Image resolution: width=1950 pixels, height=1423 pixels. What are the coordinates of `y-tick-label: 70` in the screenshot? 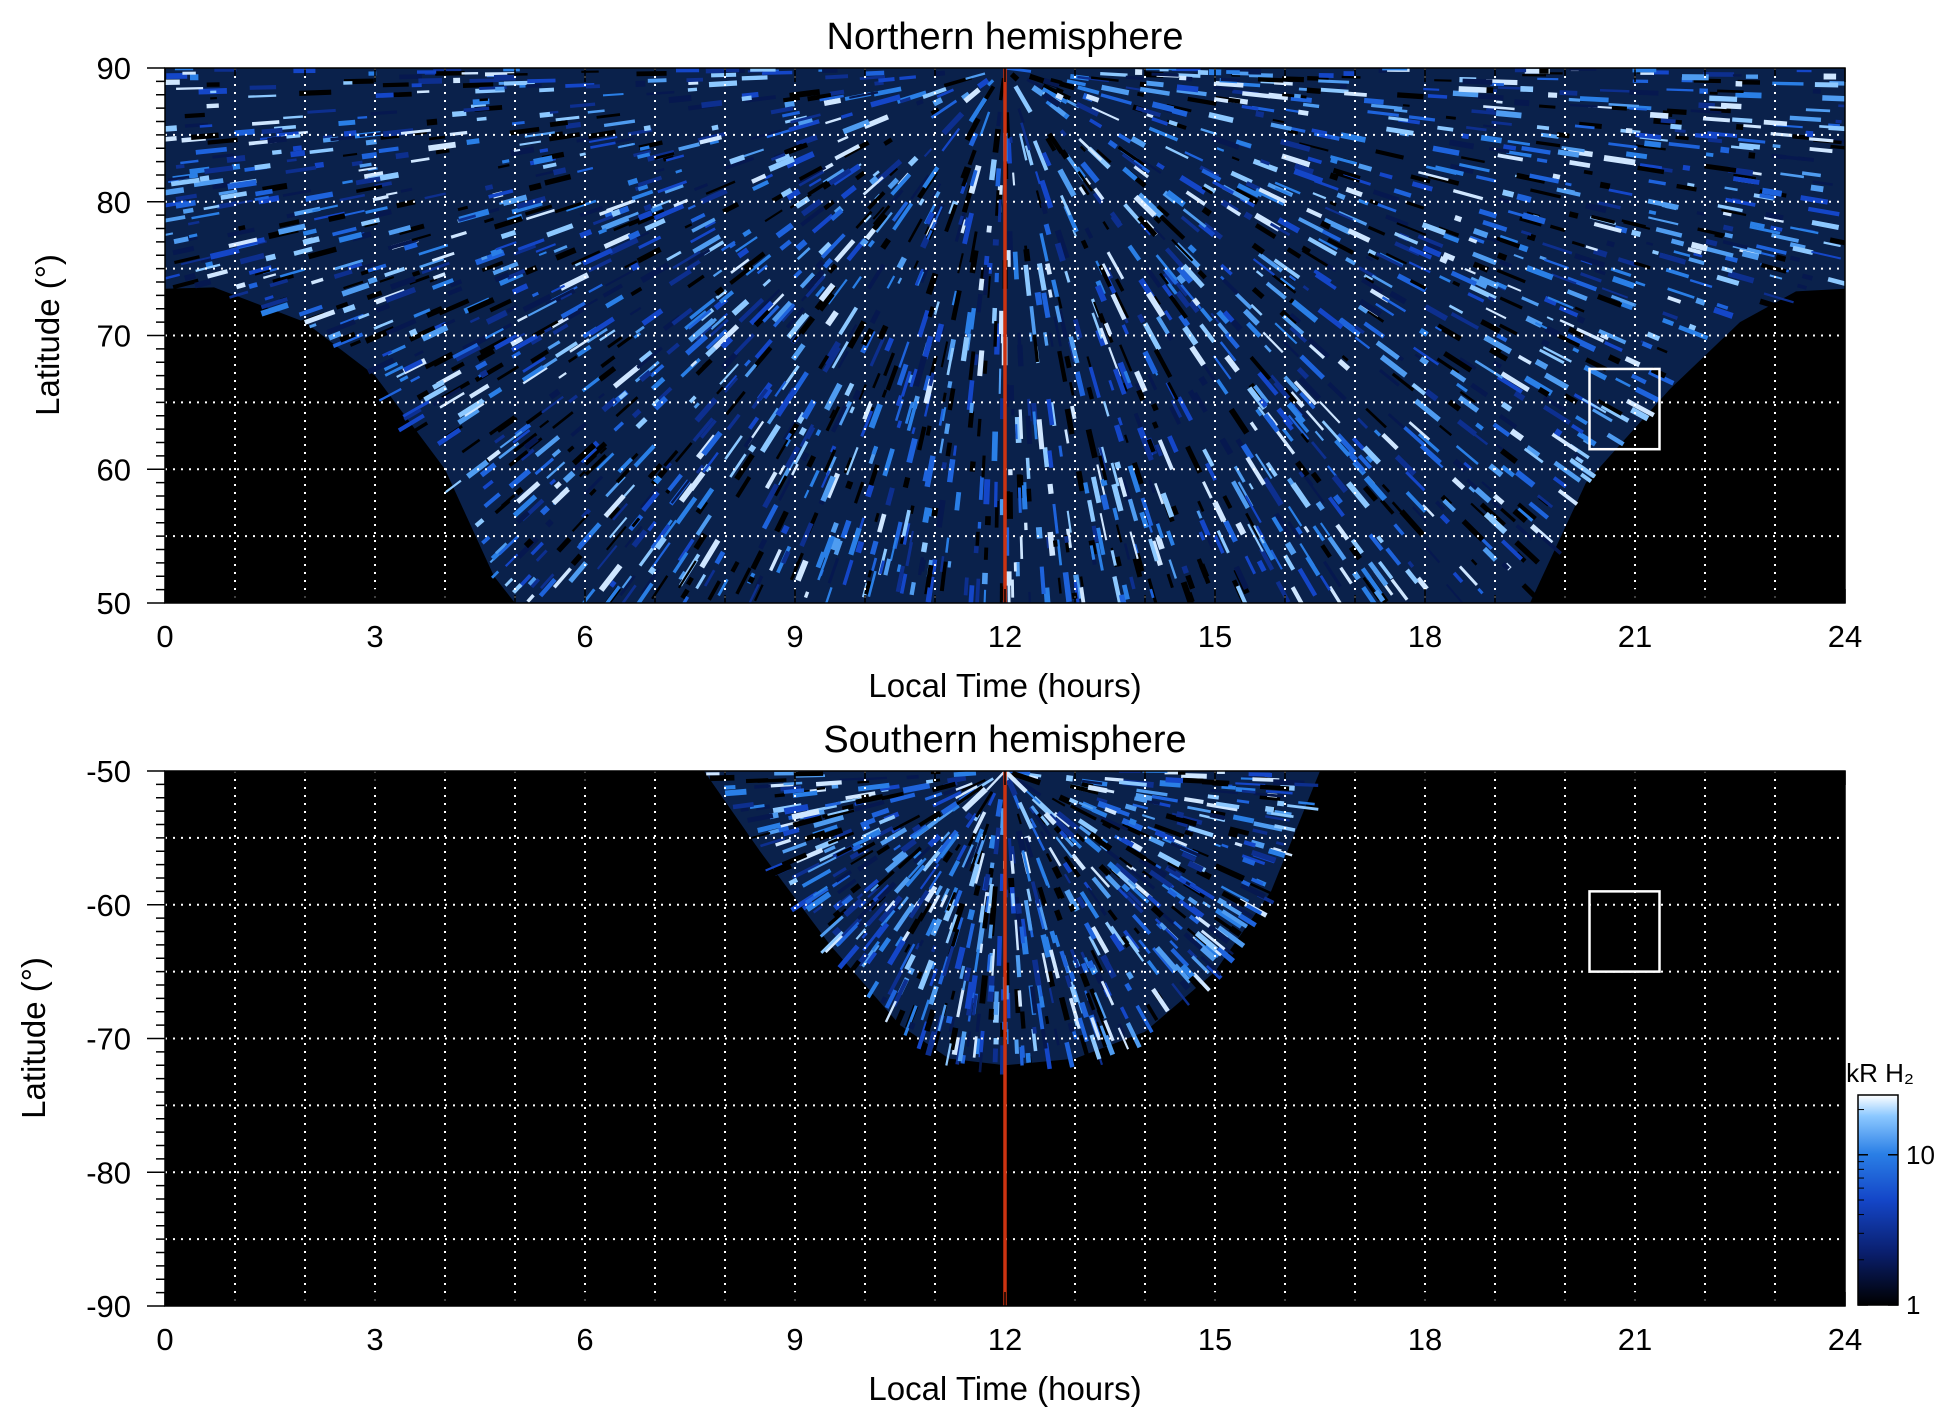 It's located at (114, 336).